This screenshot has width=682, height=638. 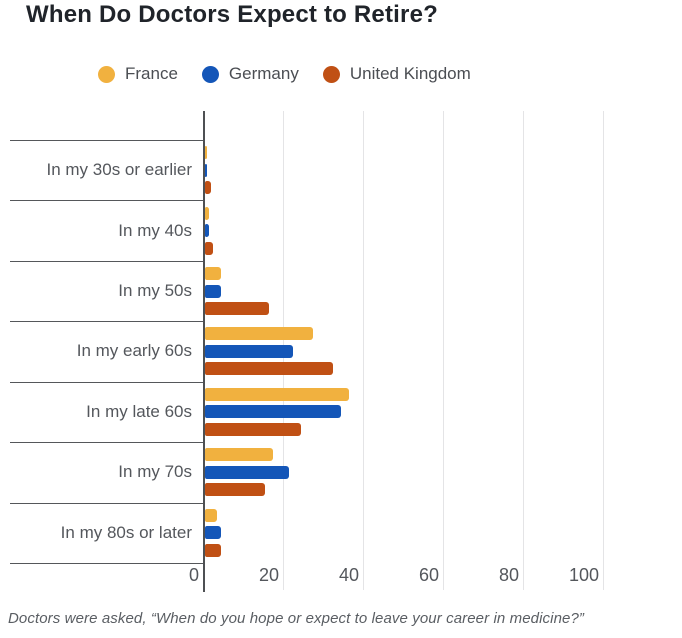 What do you see at coordinates (151, 73) in the screenshot?
I see `legend-label: France` at bounding box center [151, 73].